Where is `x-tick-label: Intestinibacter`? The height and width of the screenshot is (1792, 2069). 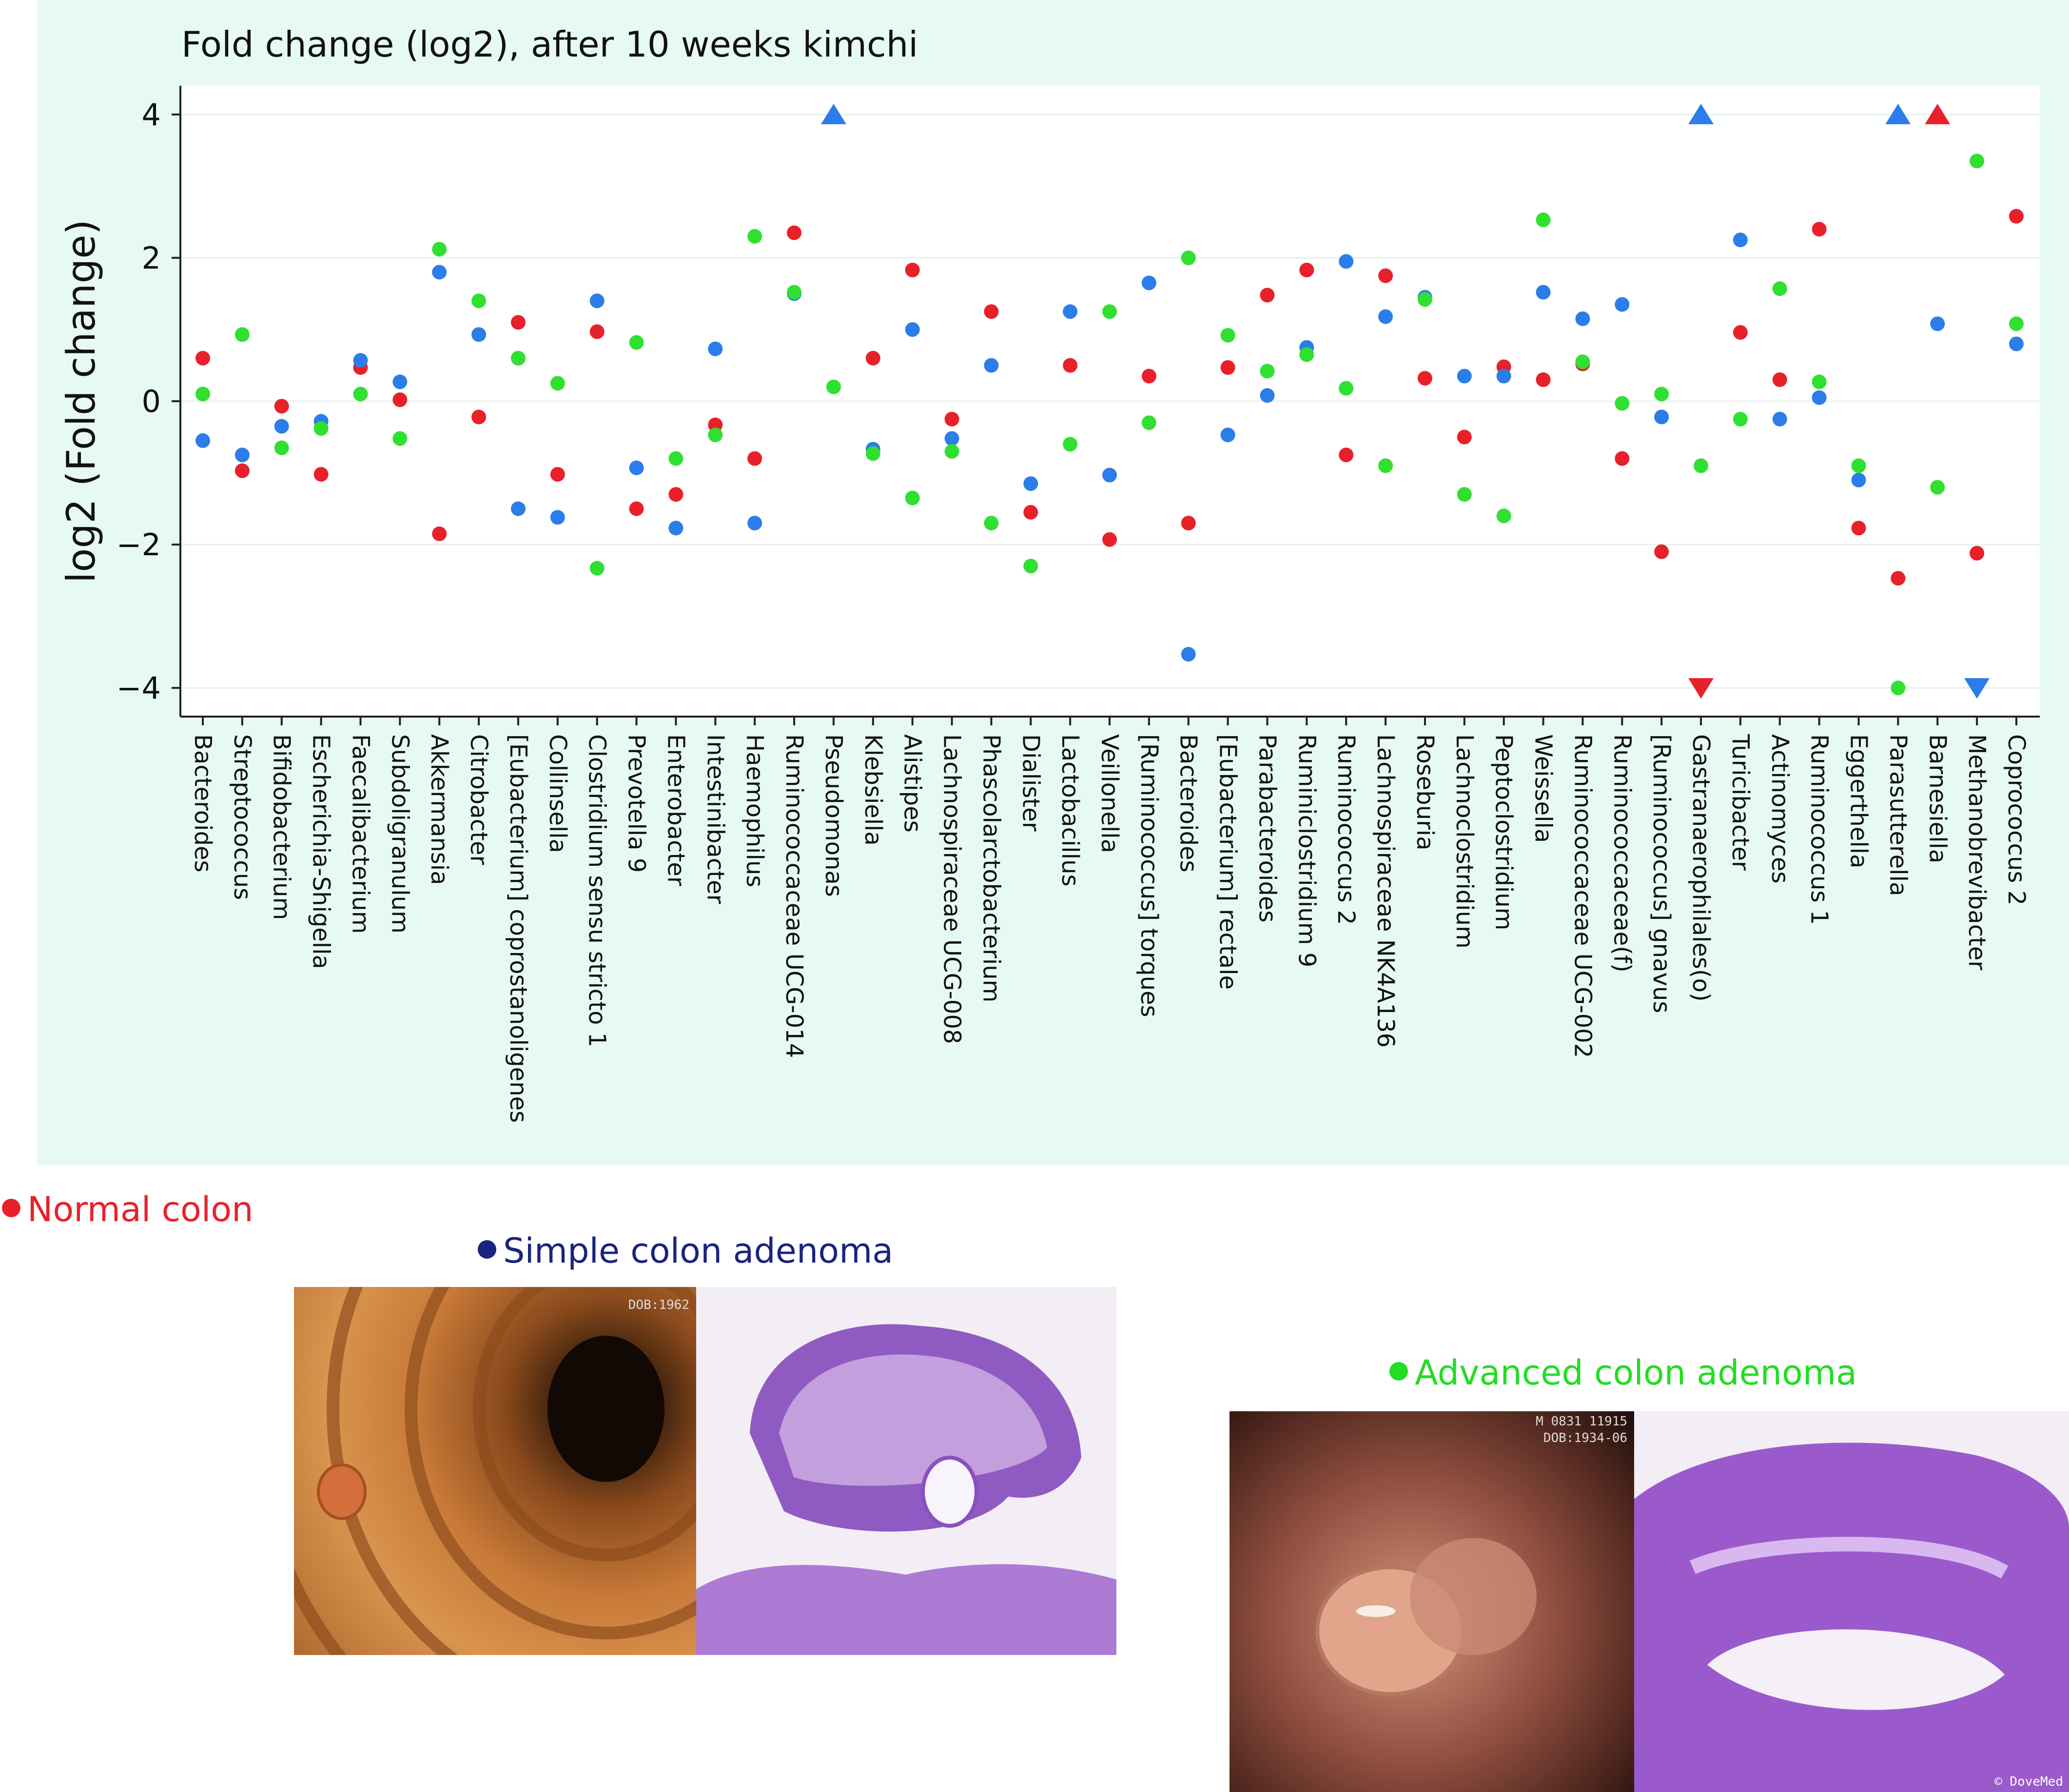
x-tick-label: Intestinibacter is located at coordinates (715, 819).